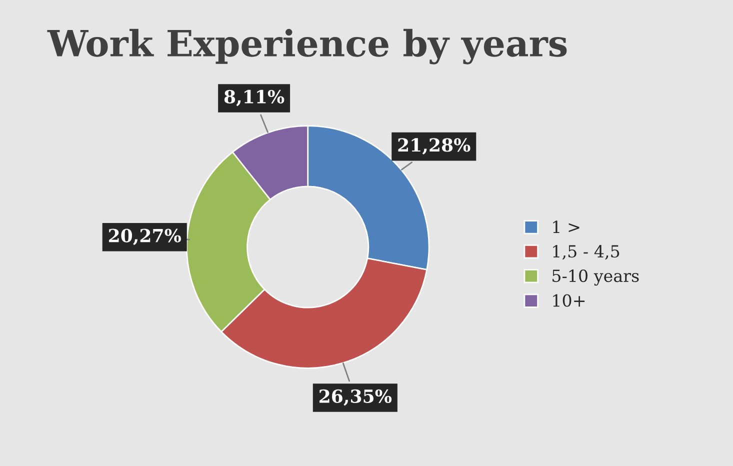  I want to click on legend-label: 1,5 - 4,5, so click(586, 252).